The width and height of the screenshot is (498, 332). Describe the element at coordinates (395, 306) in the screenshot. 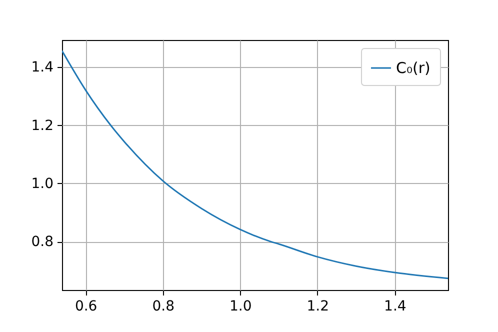

I see `x-tick-label: 1.4` at that location.